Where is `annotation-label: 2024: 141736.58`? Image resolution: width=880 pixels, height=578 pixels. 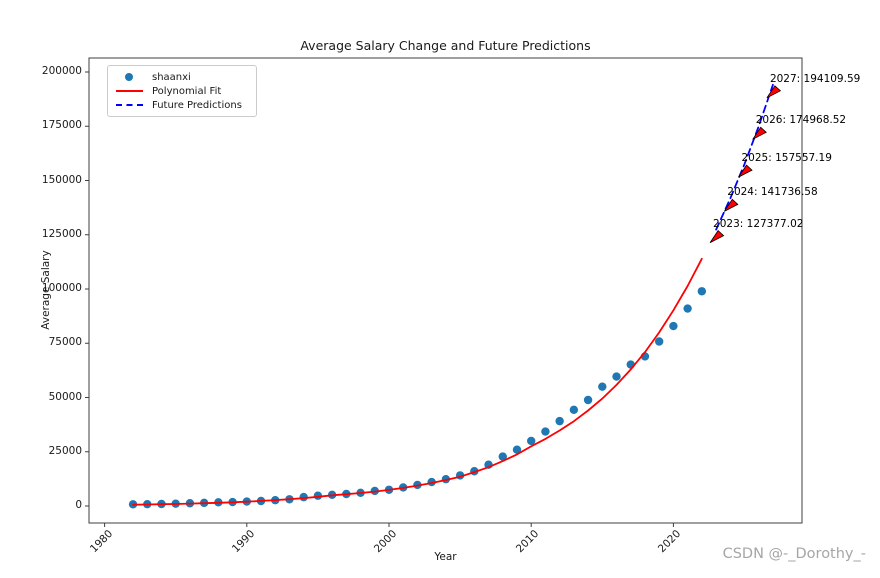 annotation-label: 2024: 141736.58 is located at coordinates (772, 192).